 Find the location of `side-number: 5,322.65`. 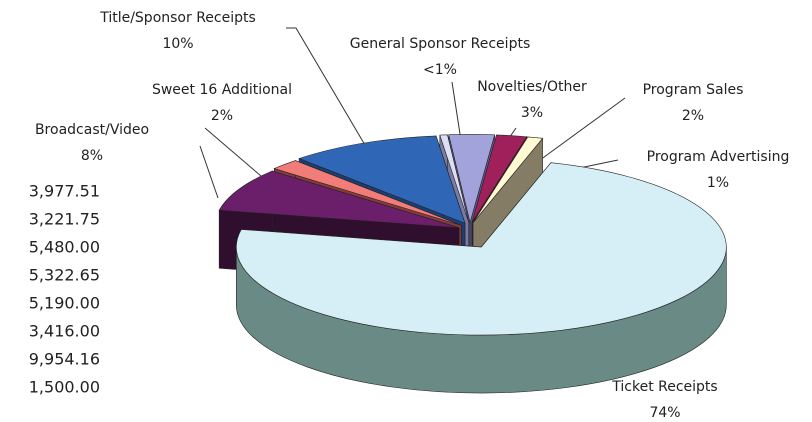

side-number: 5,322.65 is located at coordinates (64, 275).